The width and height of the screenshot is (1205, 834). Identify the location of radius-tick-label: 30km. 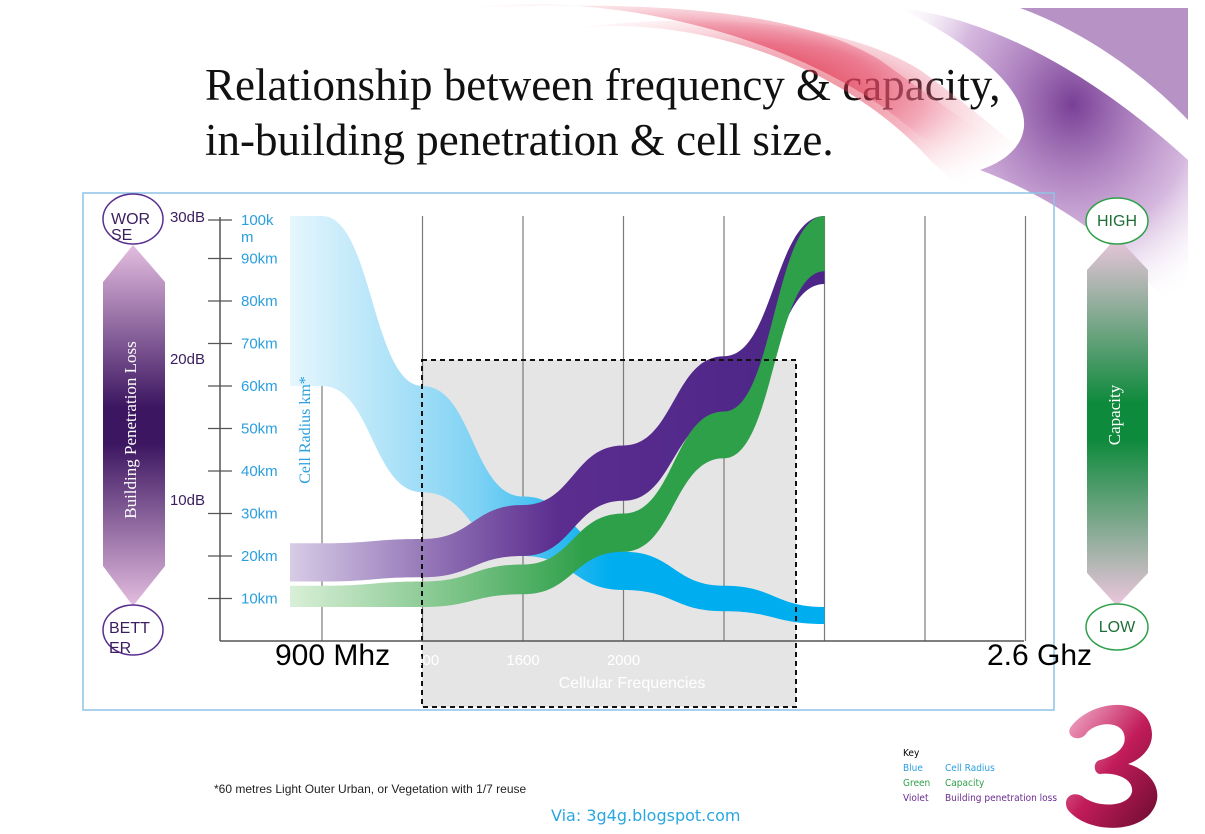
(259, 514).